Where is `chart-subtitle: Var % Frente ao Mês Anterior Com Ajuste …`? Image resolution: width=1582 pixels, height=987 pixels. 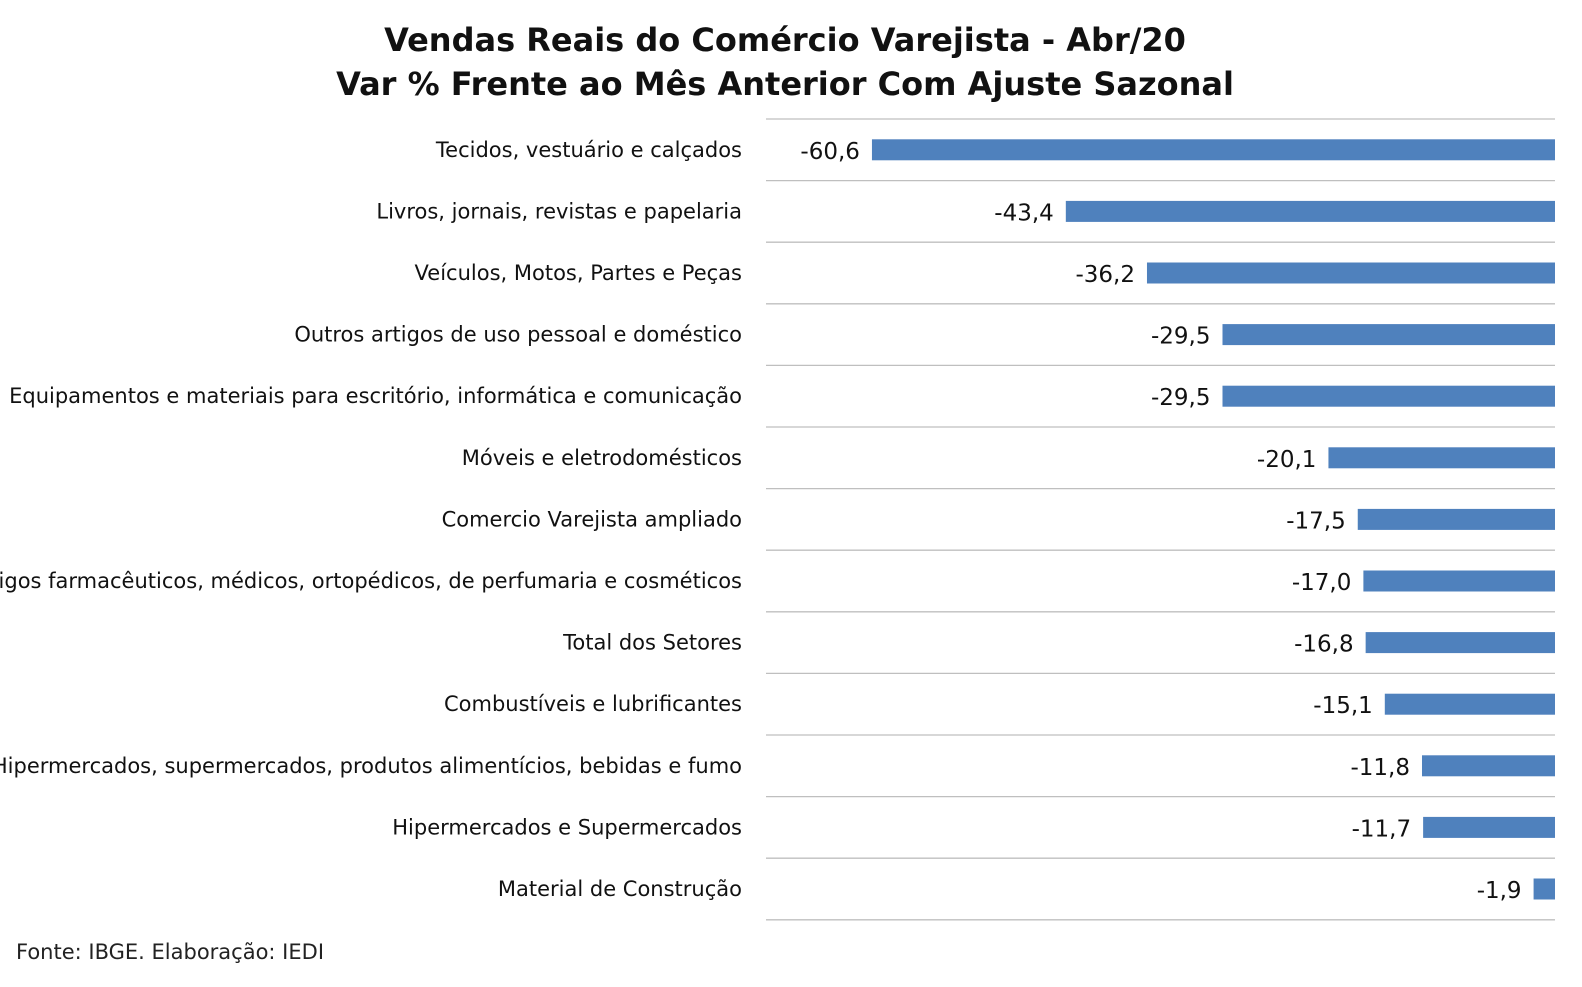
chart-subtitle: Var % Frente ao Mês Anterior Com Ajuste … is located at coordinates (785, 84).